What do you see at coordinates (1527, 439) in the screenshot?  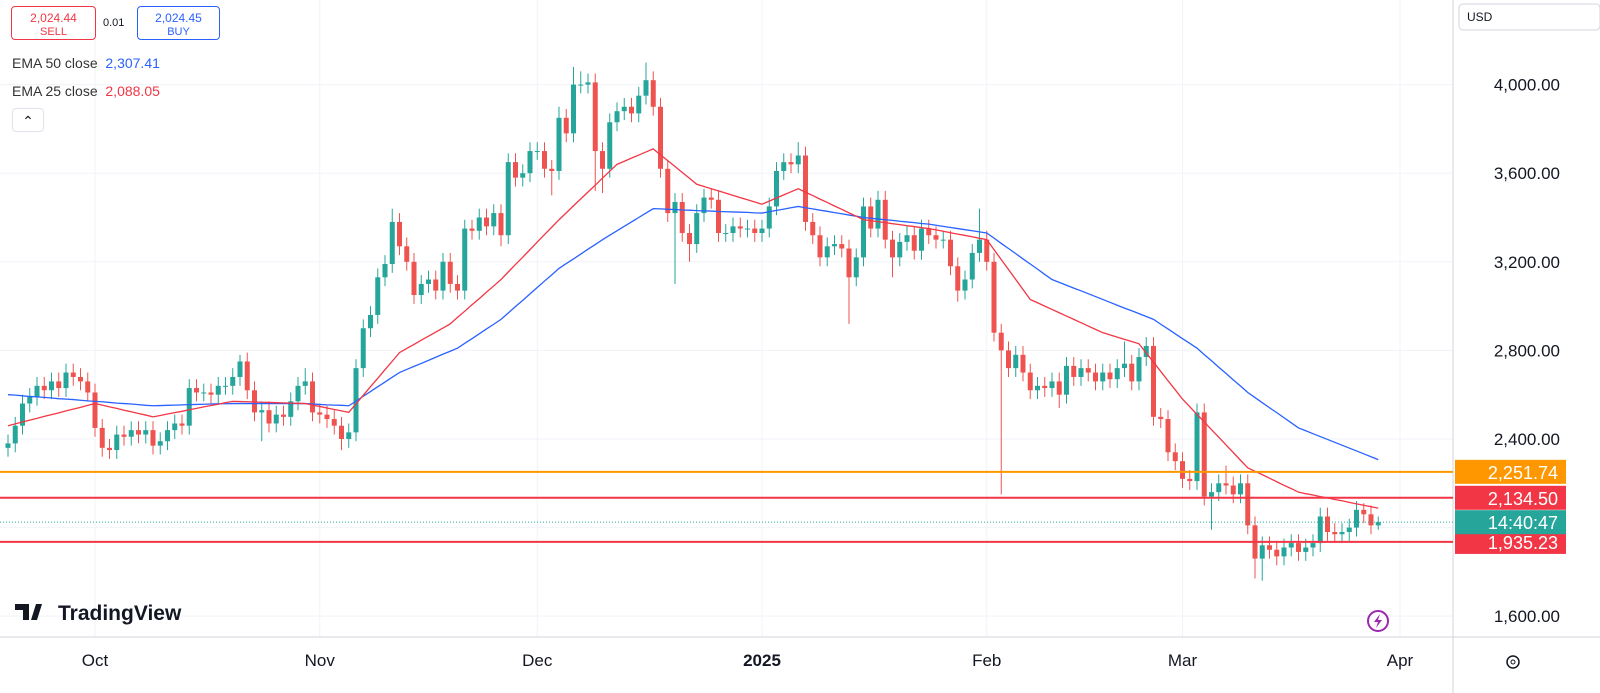 I see `y-tick-label: 2,400.00` at bounding box center [1527, 439].